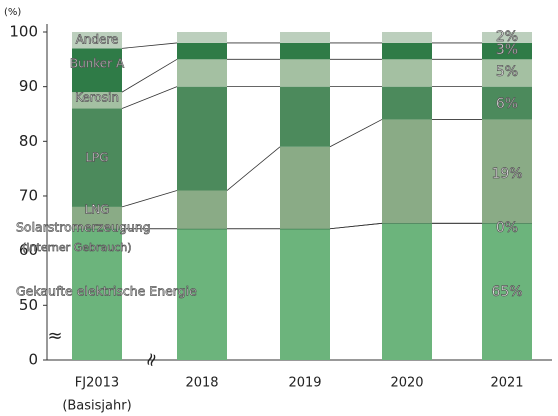 The height and width of the screenshot is (416, 558). Describe the element at coordinates (77, 247) in the screenshot. I see `series-label-note: (Interner Gebrauch)` at that location.